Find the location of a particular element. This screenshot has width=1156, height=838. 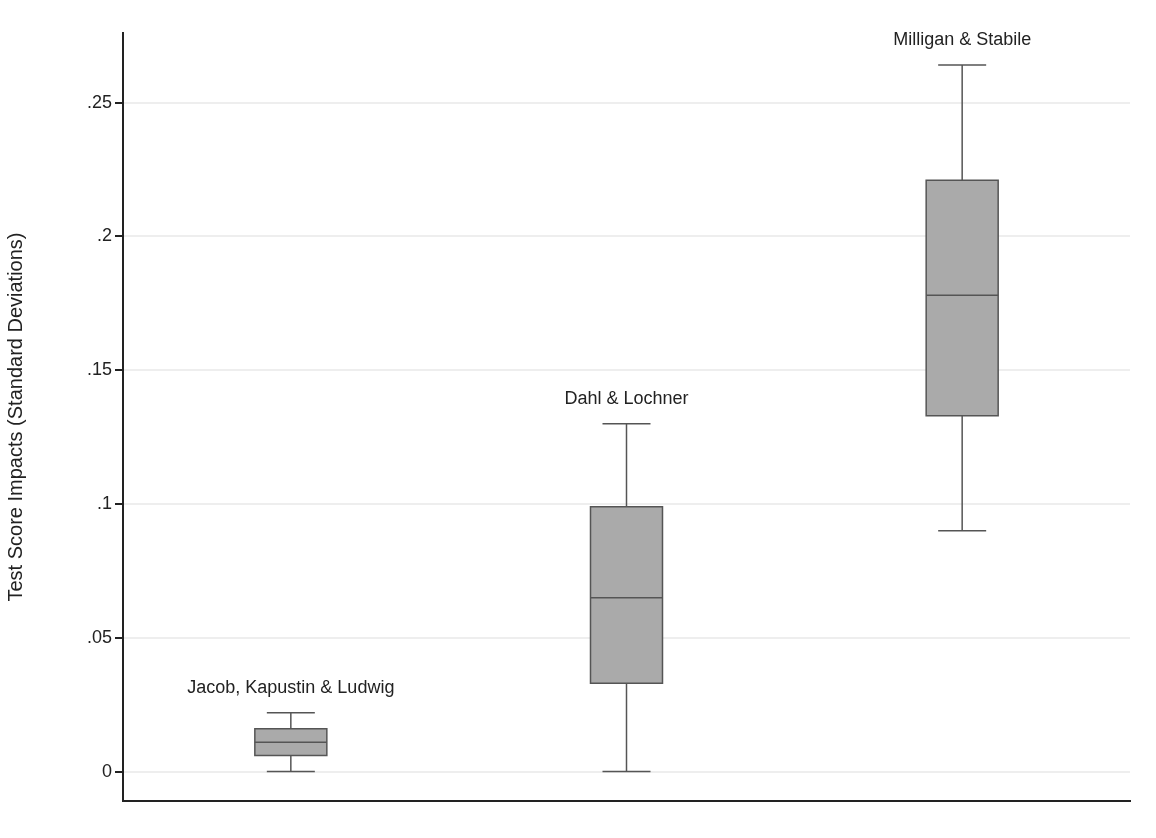

x-tick-label: Milligan & Stabile is located at coordinates (962, 39).